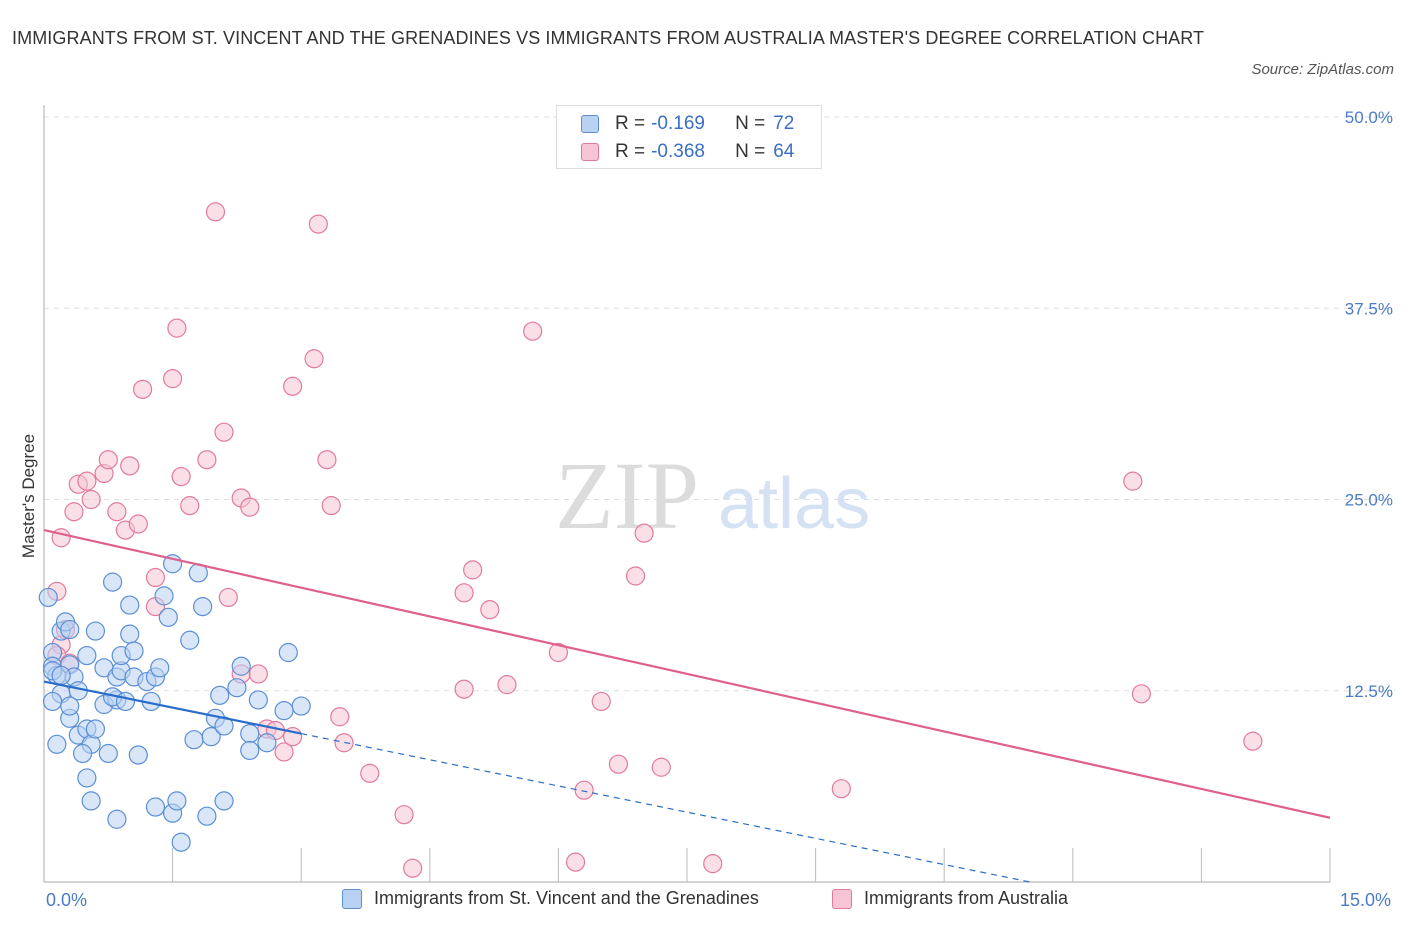 The width and height of the screenshot is (1406, 930). Describe the element at coordinates (28, 496) in the screenshot. I see `y-axis-label: Master's Degree` at that location.